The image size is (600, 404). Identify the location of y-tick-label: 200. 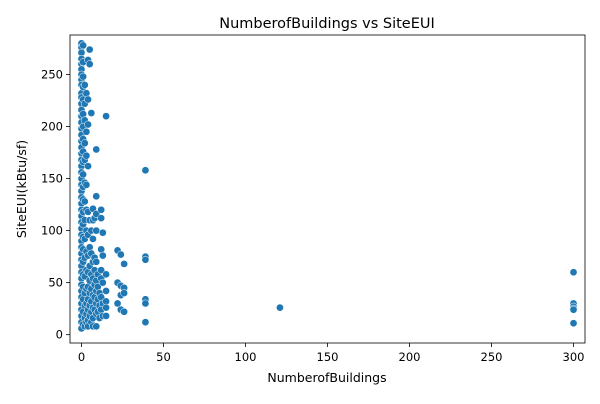
(52, 127).